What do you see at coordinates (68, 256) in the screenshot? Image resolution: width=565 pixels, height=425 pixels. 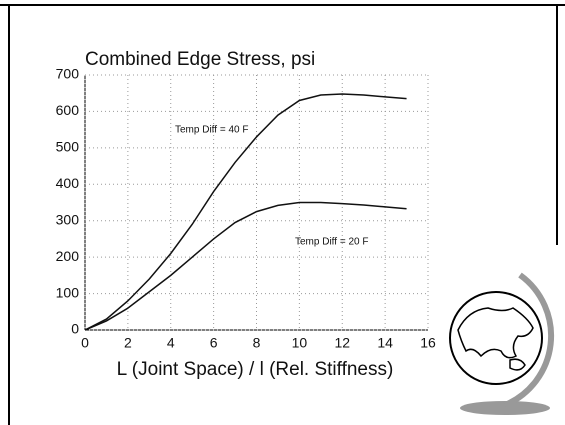 I see `y-tick-label: 200` at bounding box center [68, 256].